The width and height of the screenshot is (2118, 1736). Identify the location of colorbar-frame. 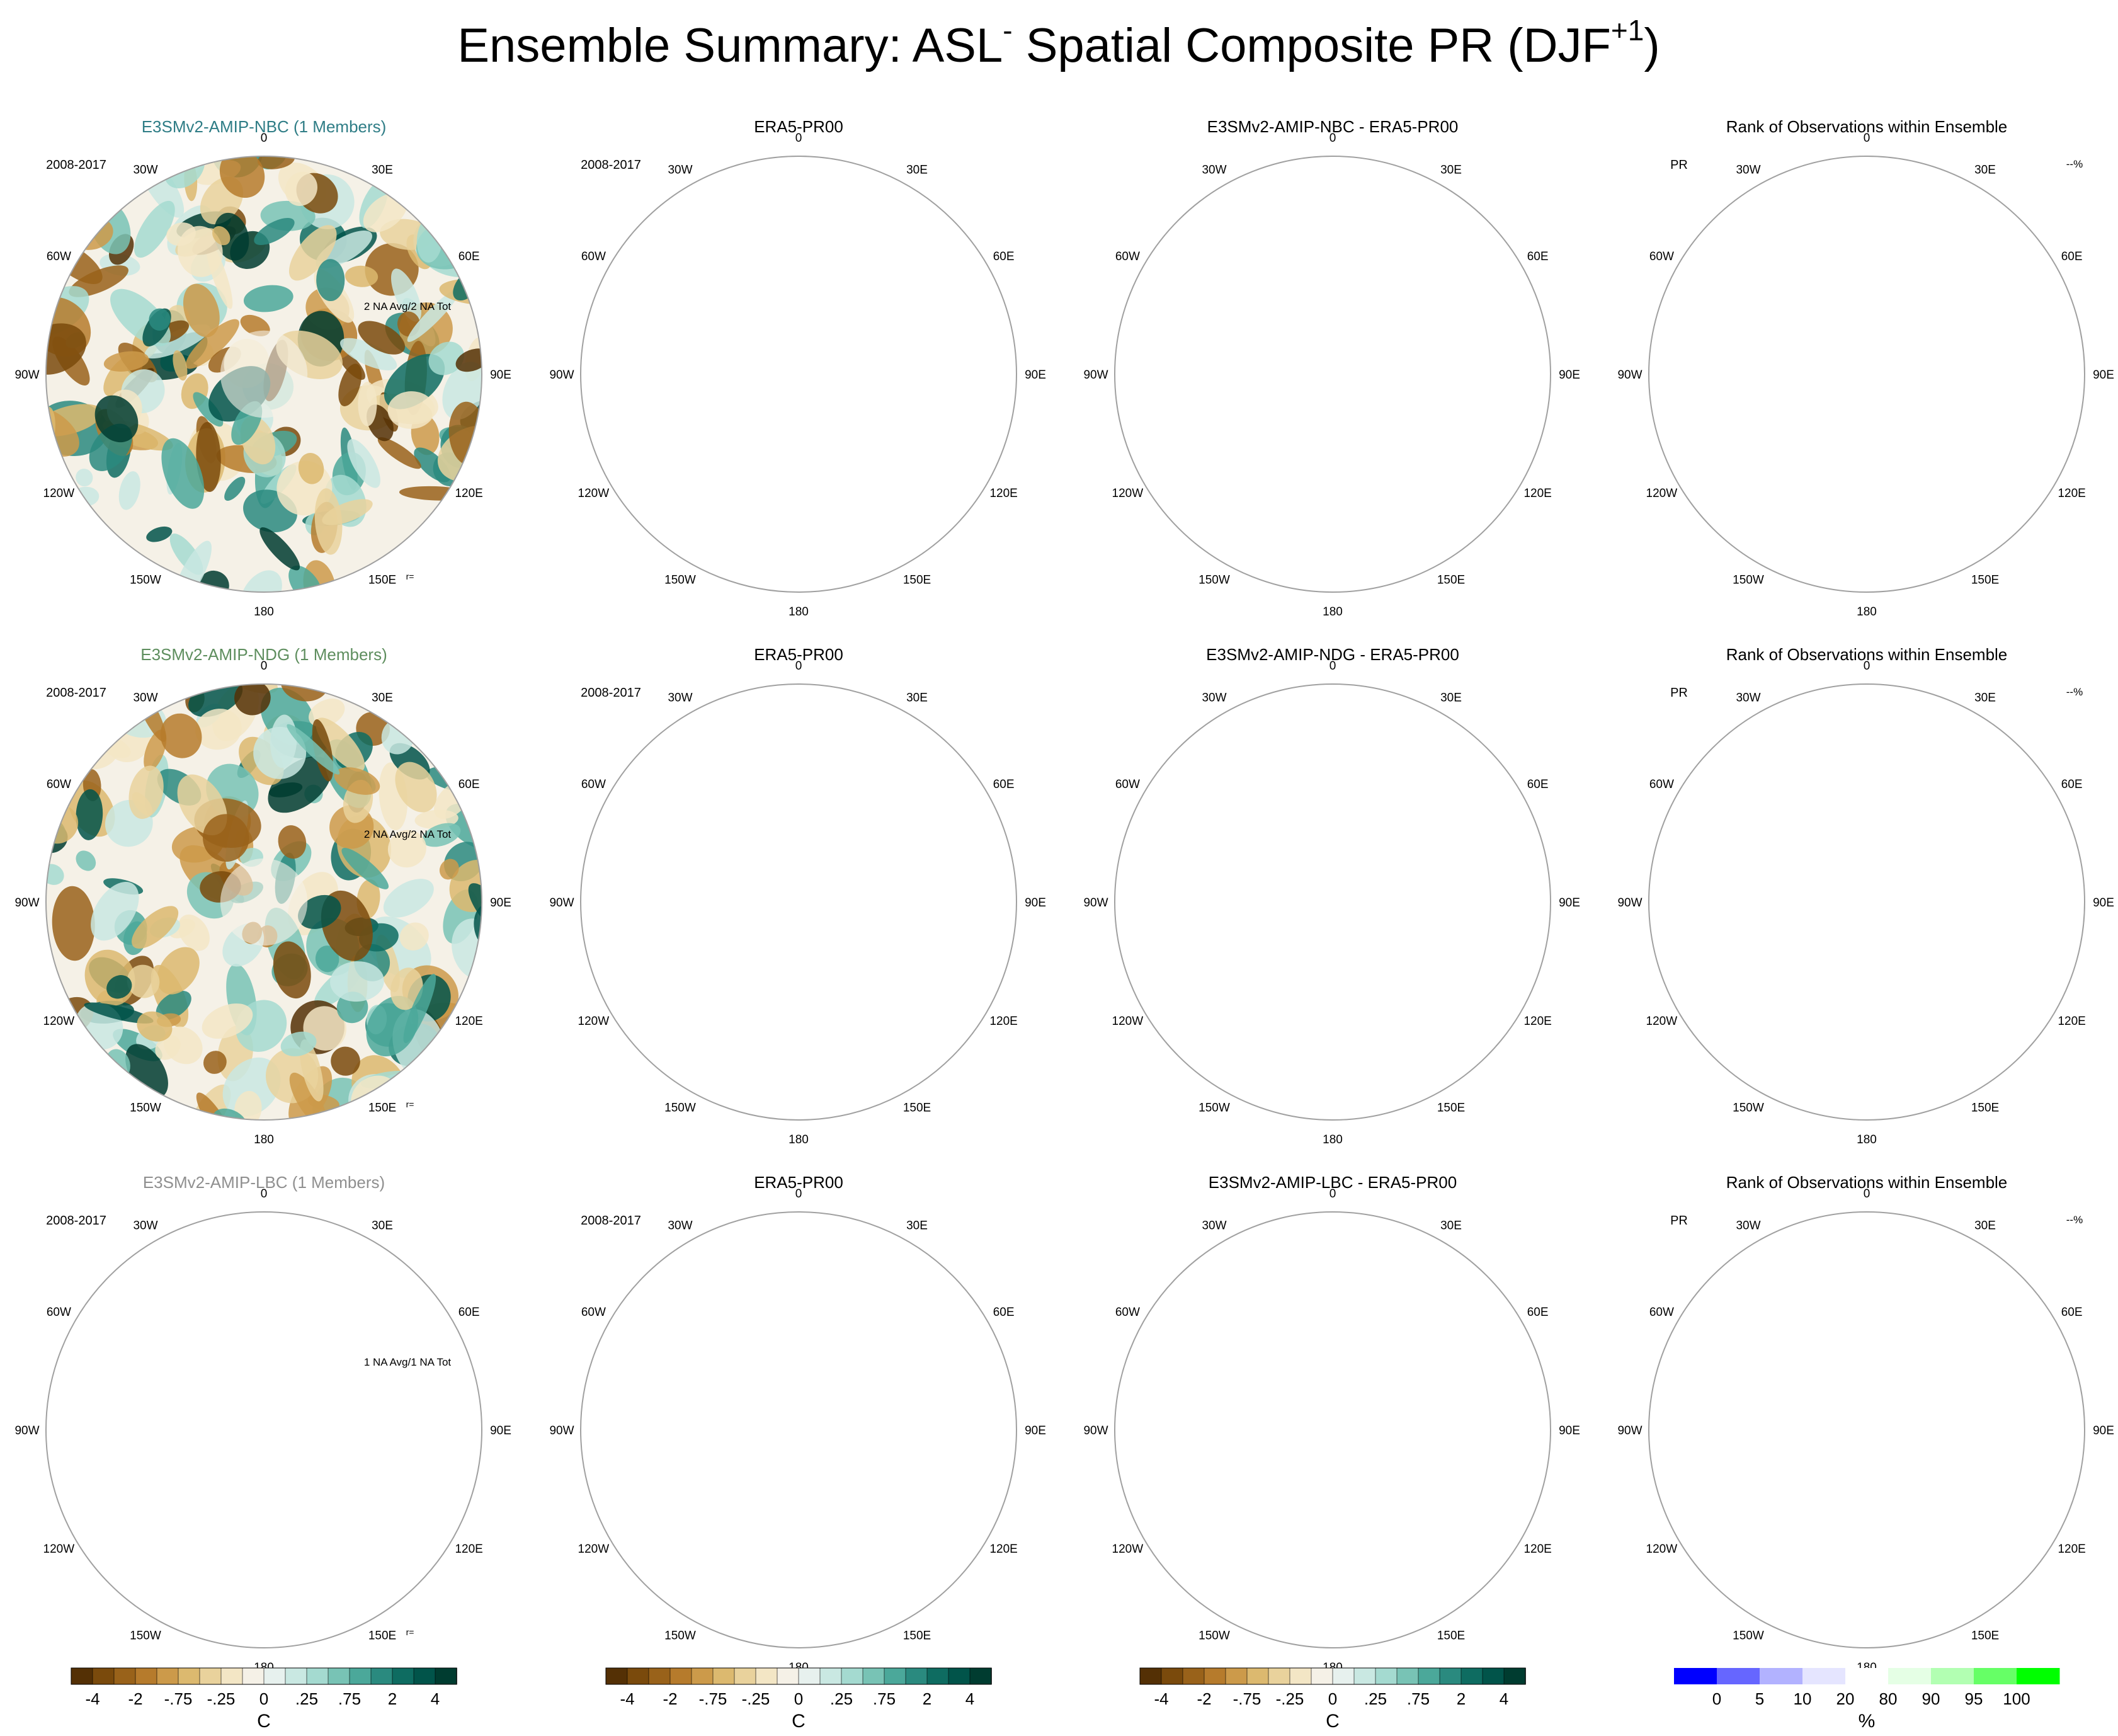
(798, 1676).